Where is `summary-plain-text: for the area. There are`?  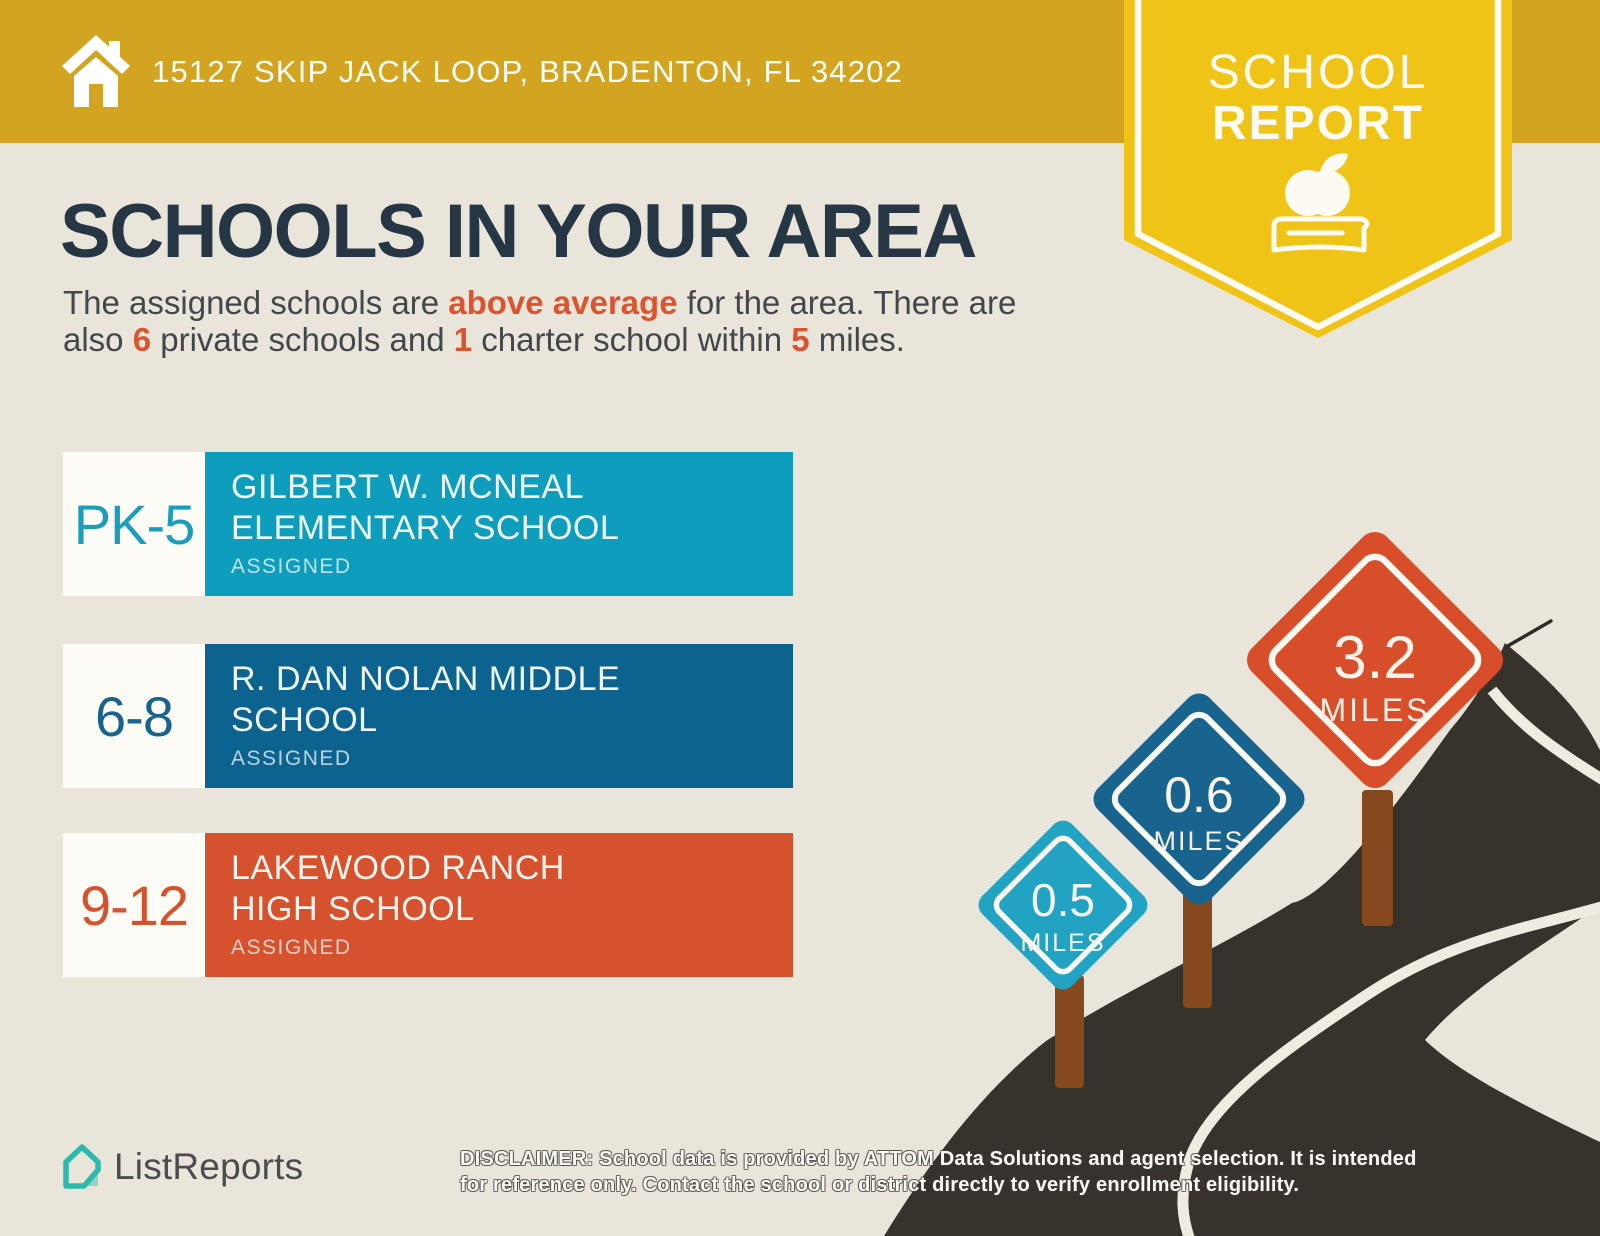 summary-plain-text: for the area. There are is located at coordinates (847, 302).